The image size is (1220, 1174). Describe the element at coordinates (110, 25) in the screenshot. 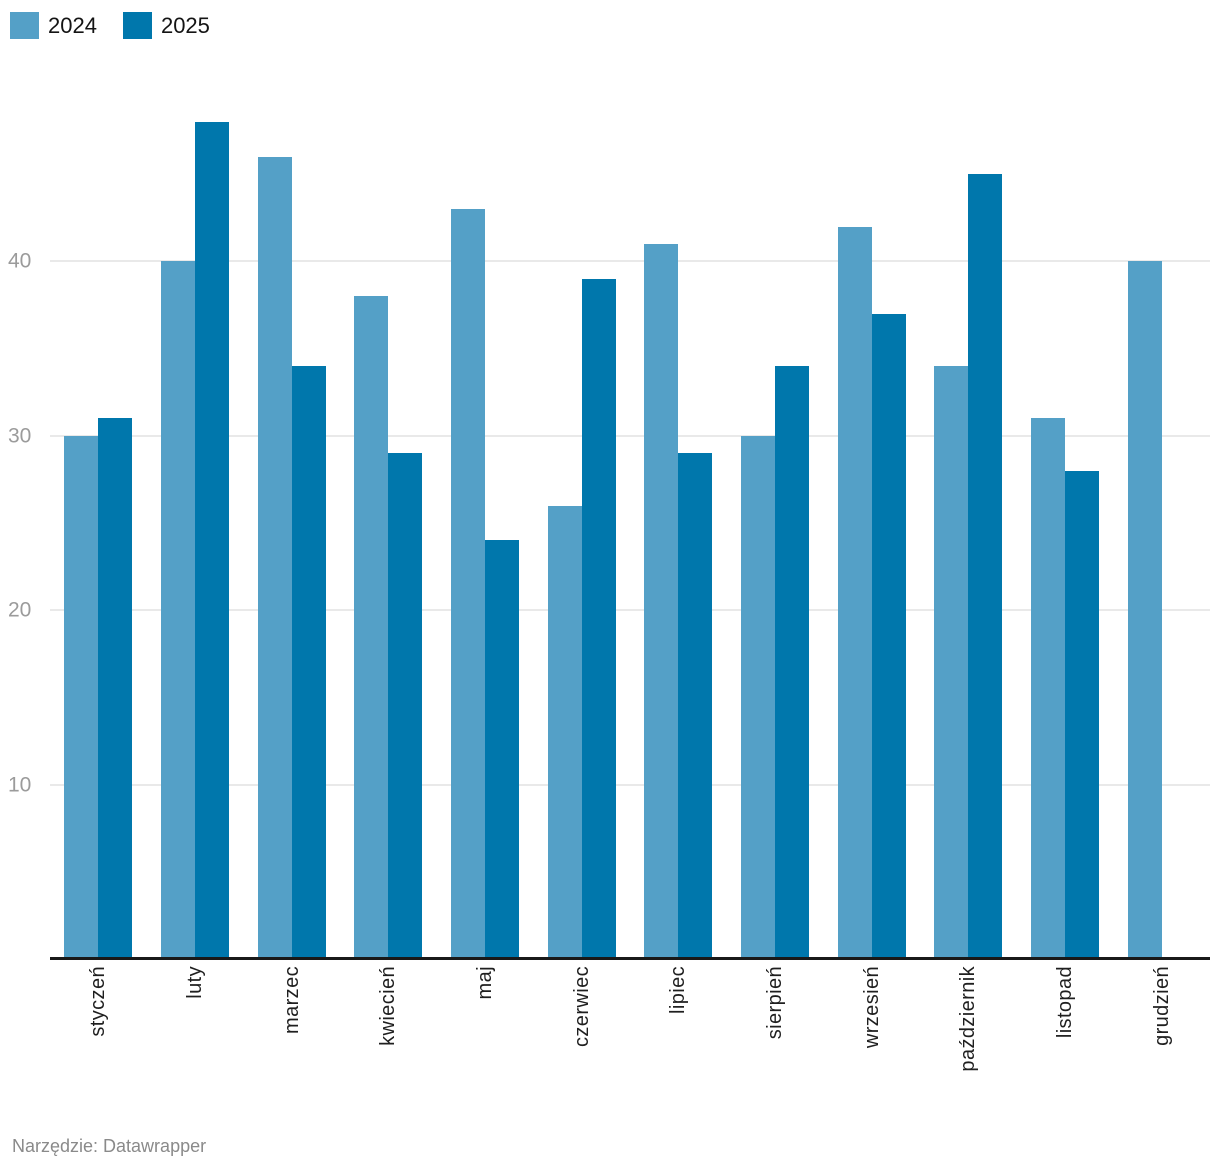

I see `legend: 2024 2025` at that location.